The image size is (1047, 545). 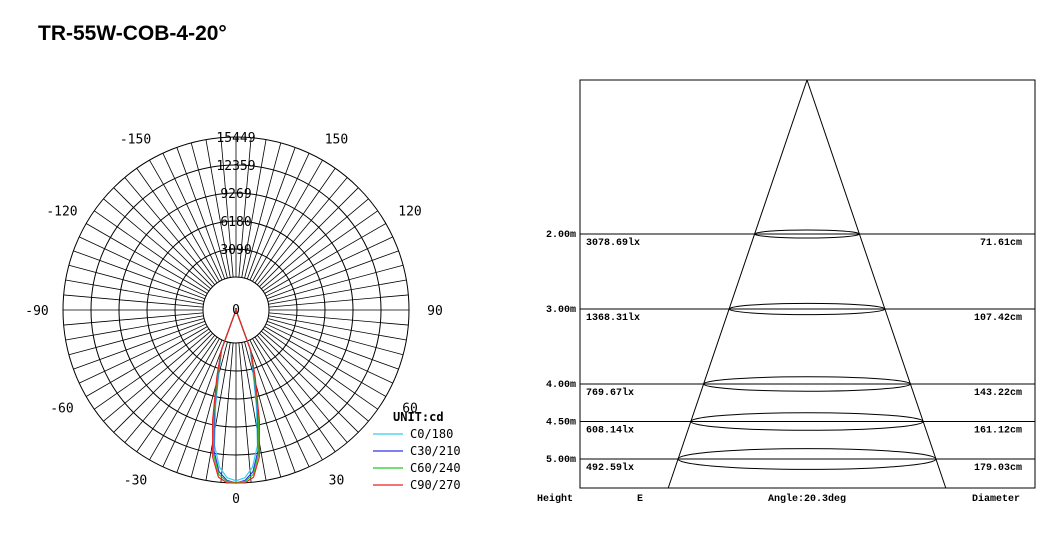 I want to click on height-label: 5.00m, so click(x=561, y=460).